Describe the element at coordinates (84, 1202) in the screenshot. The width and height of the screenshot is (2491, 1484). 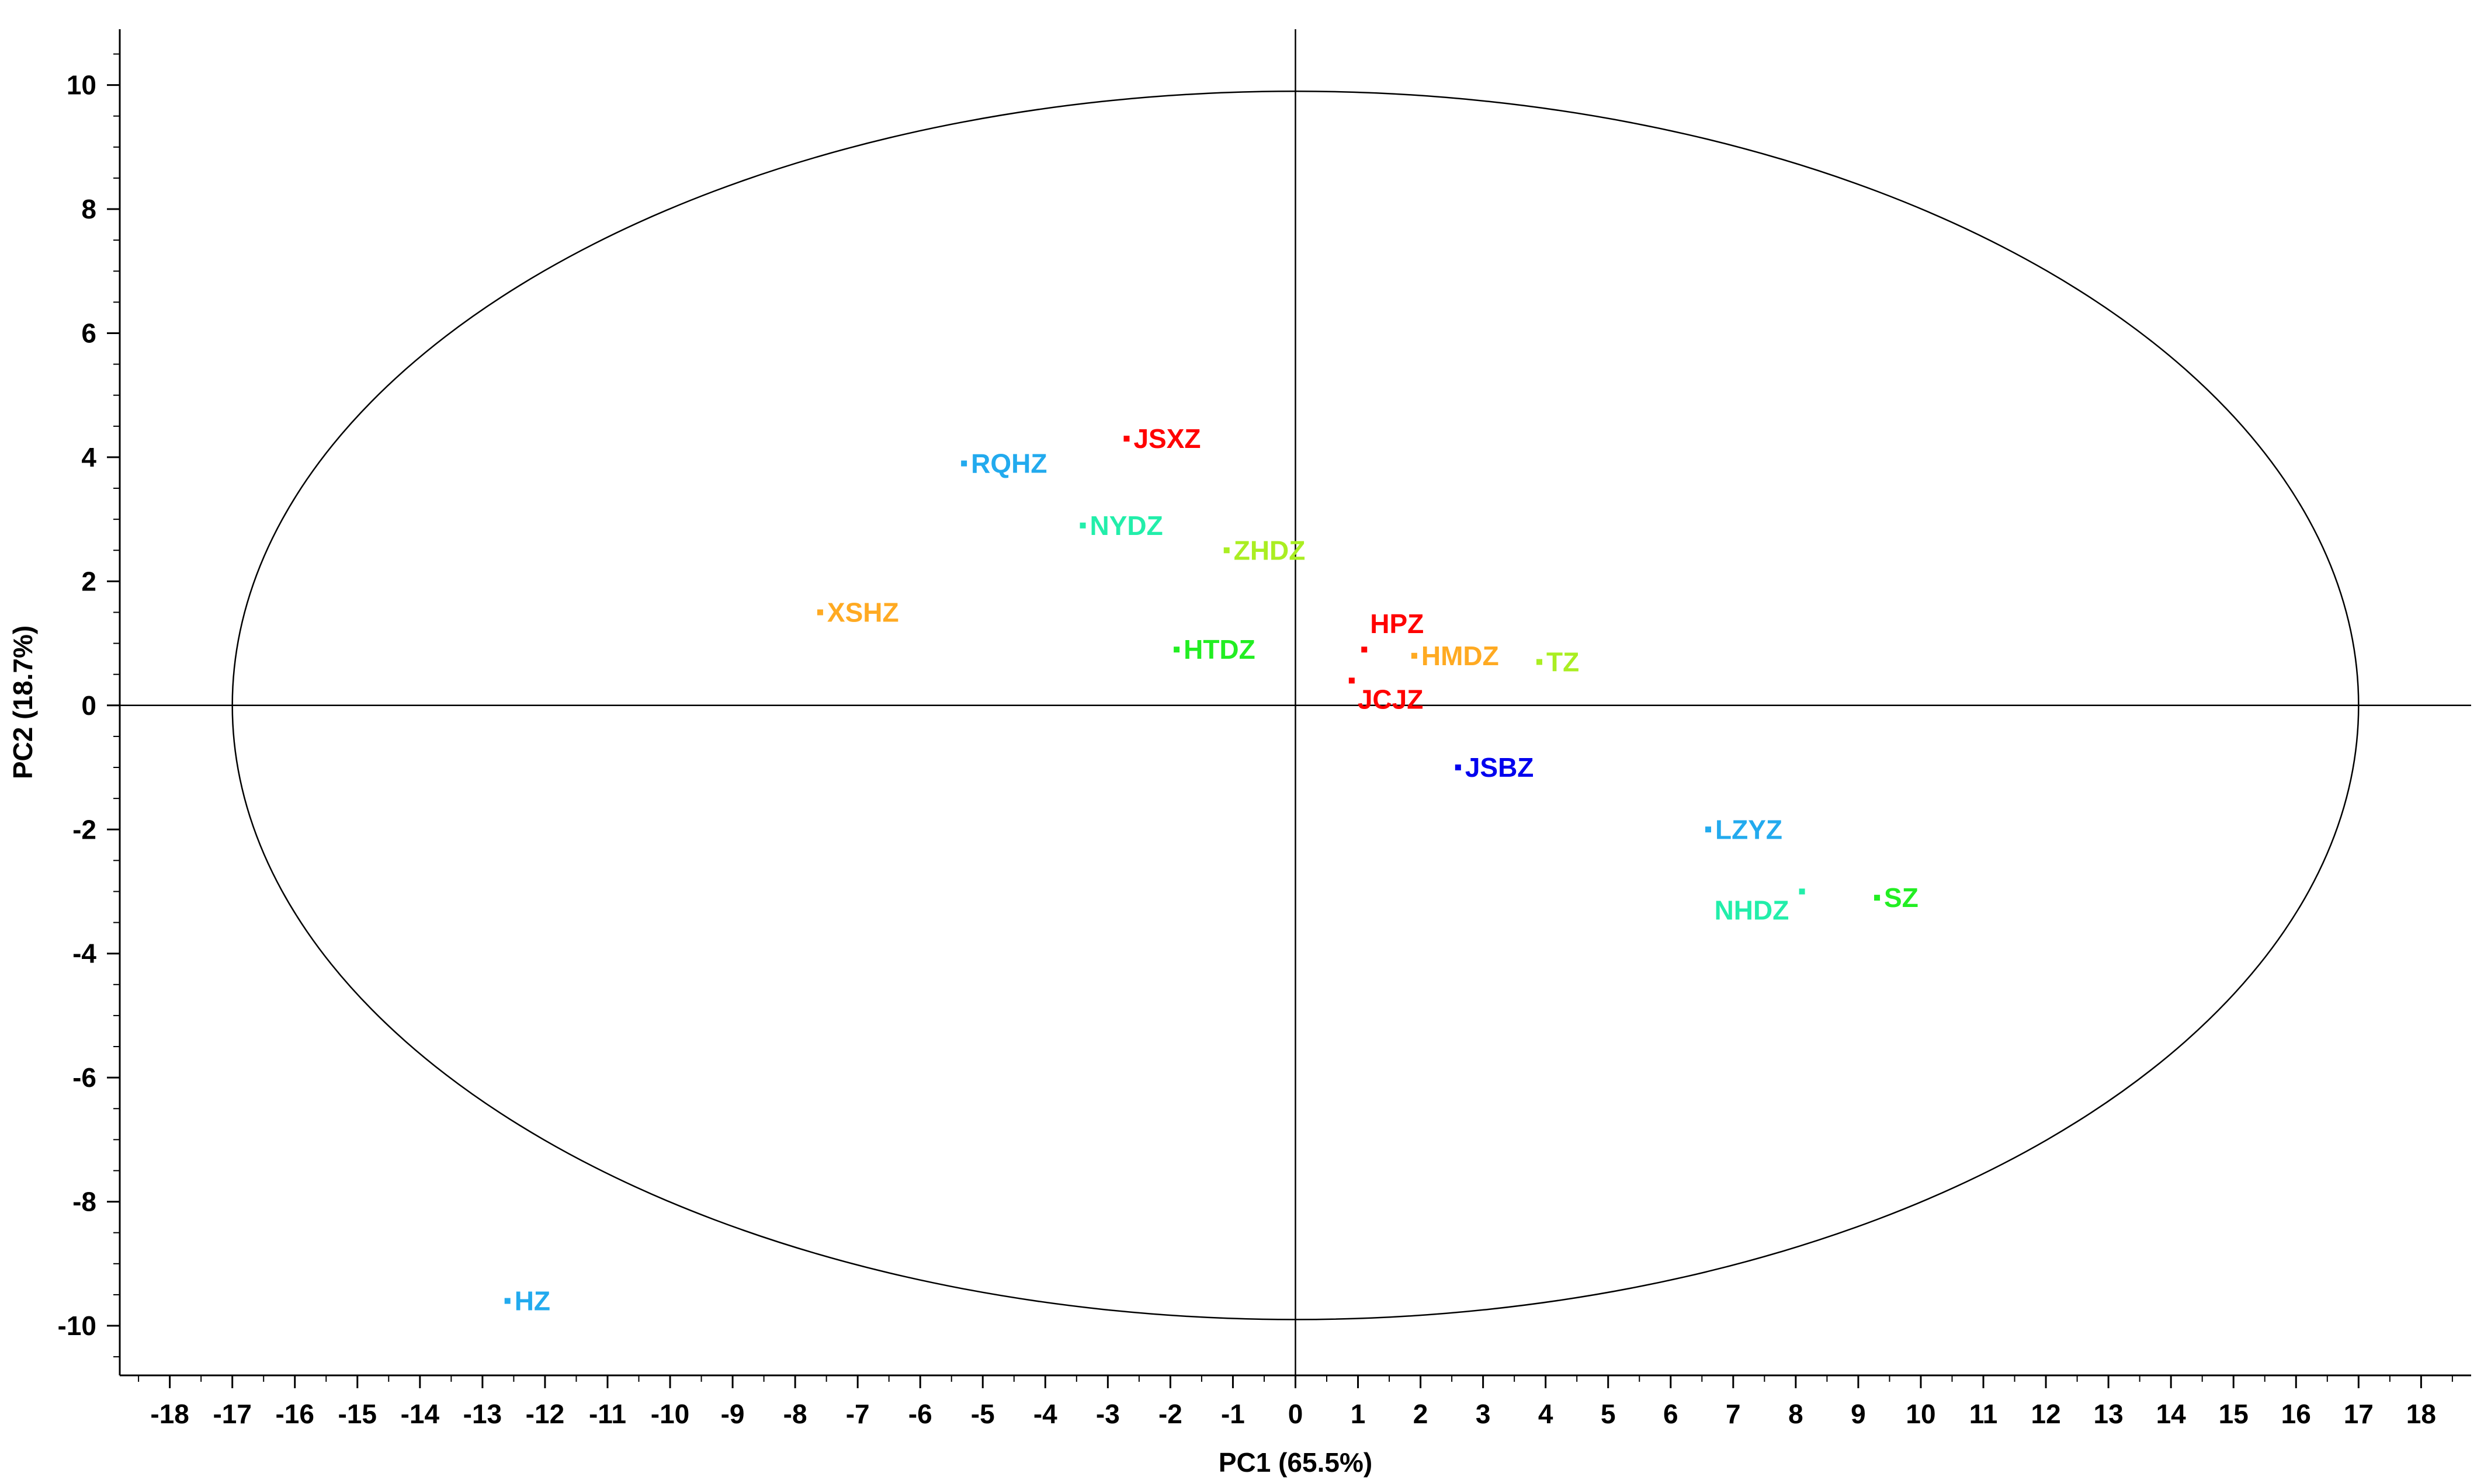
I see `y-tick-label: -8` at that location.